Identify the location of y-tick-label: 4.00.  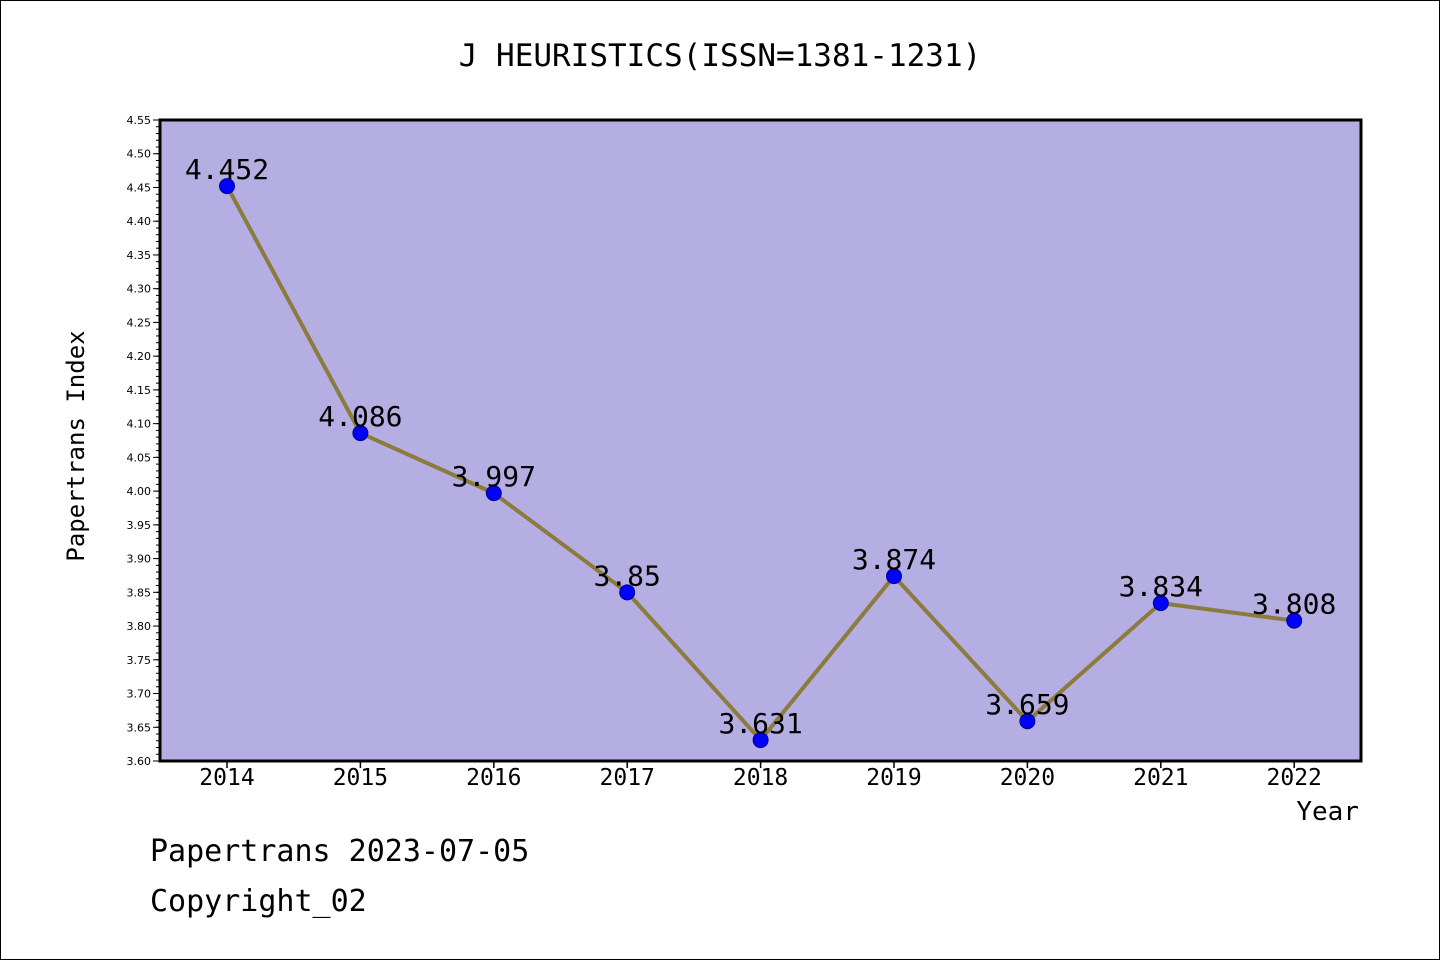
(139, 491).